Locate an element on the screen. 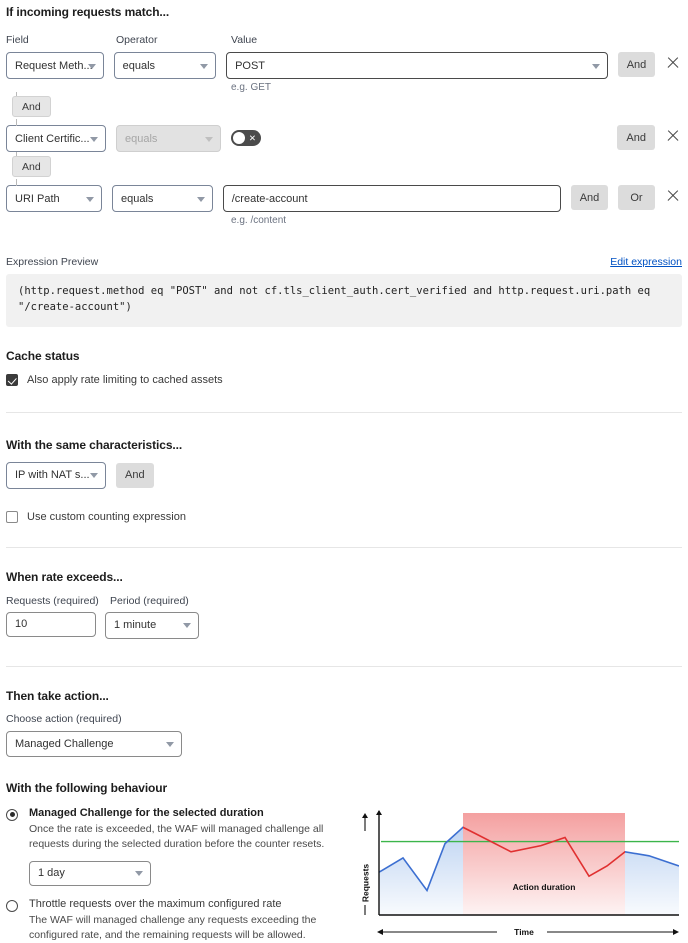  cache-status-title: Cache status is located at coordinates (43, 355).